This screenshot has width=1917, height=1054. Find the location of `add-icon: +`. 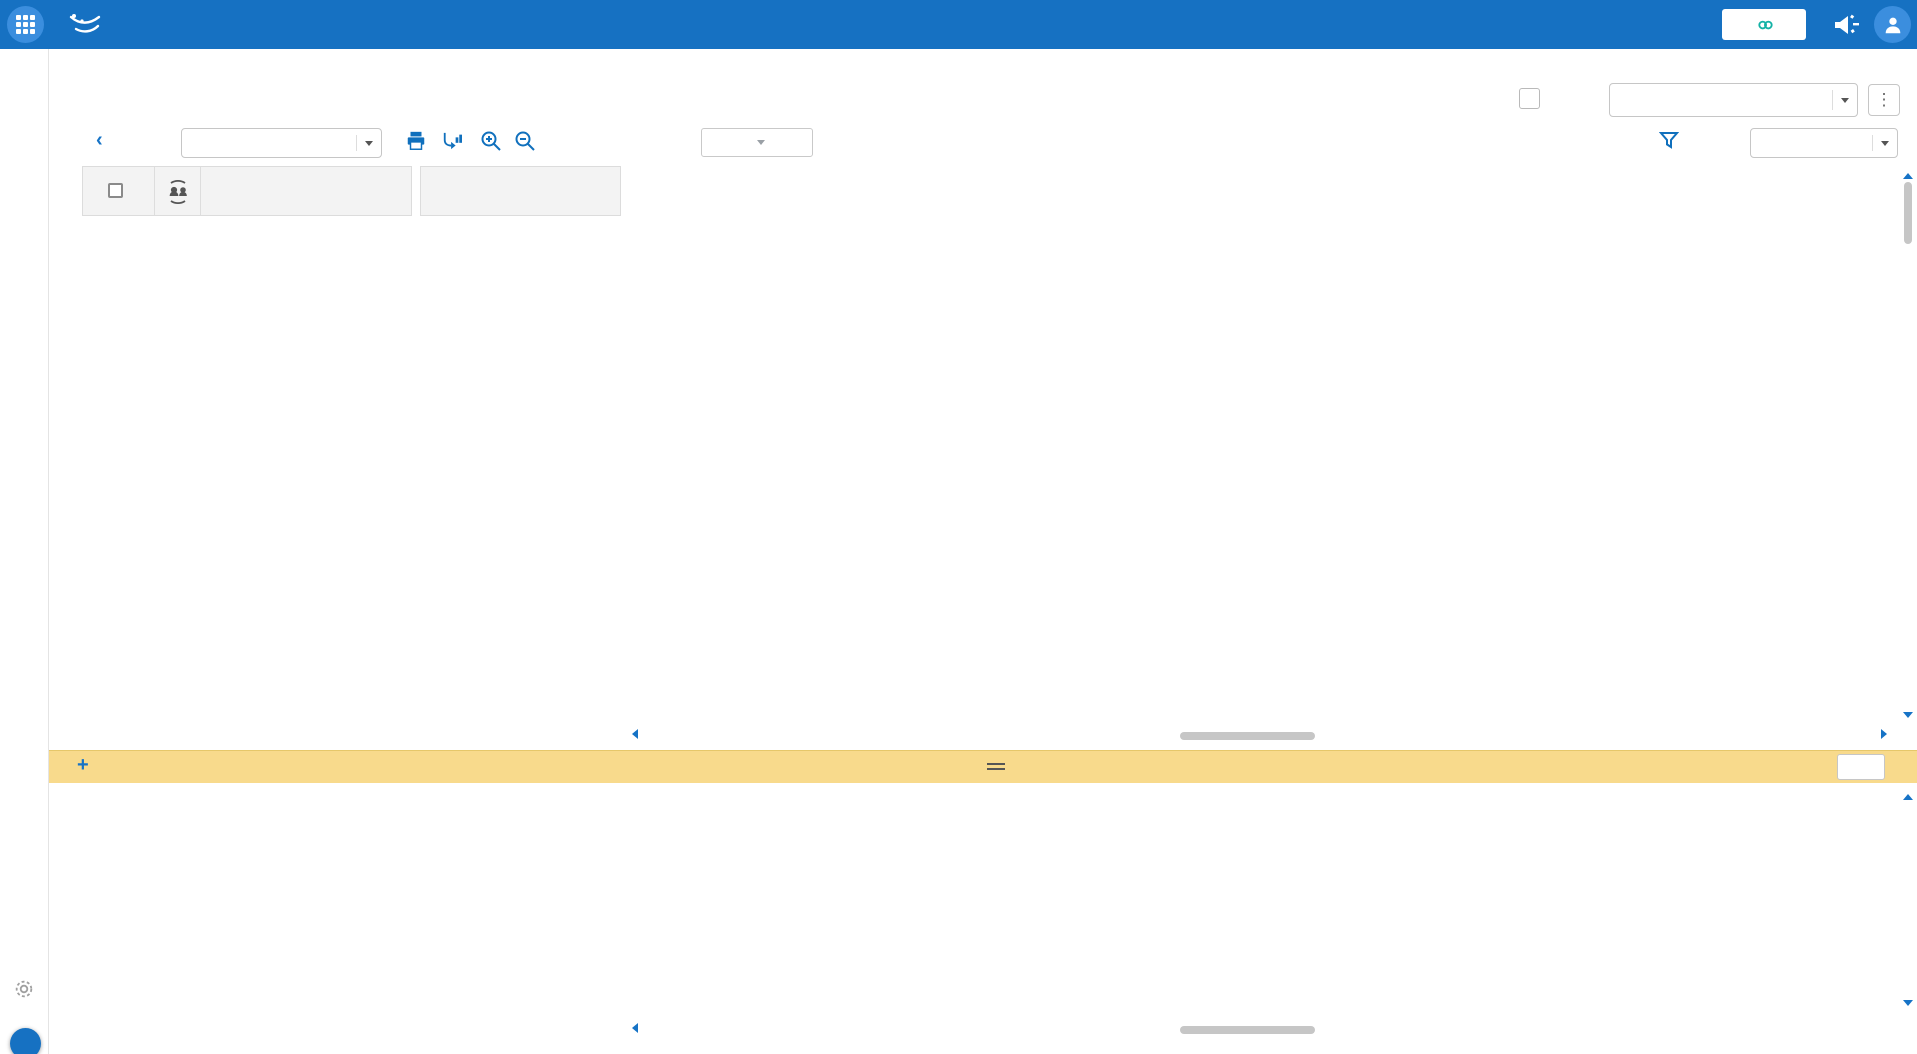

add-icon: + is located at coordinates (83, 765).